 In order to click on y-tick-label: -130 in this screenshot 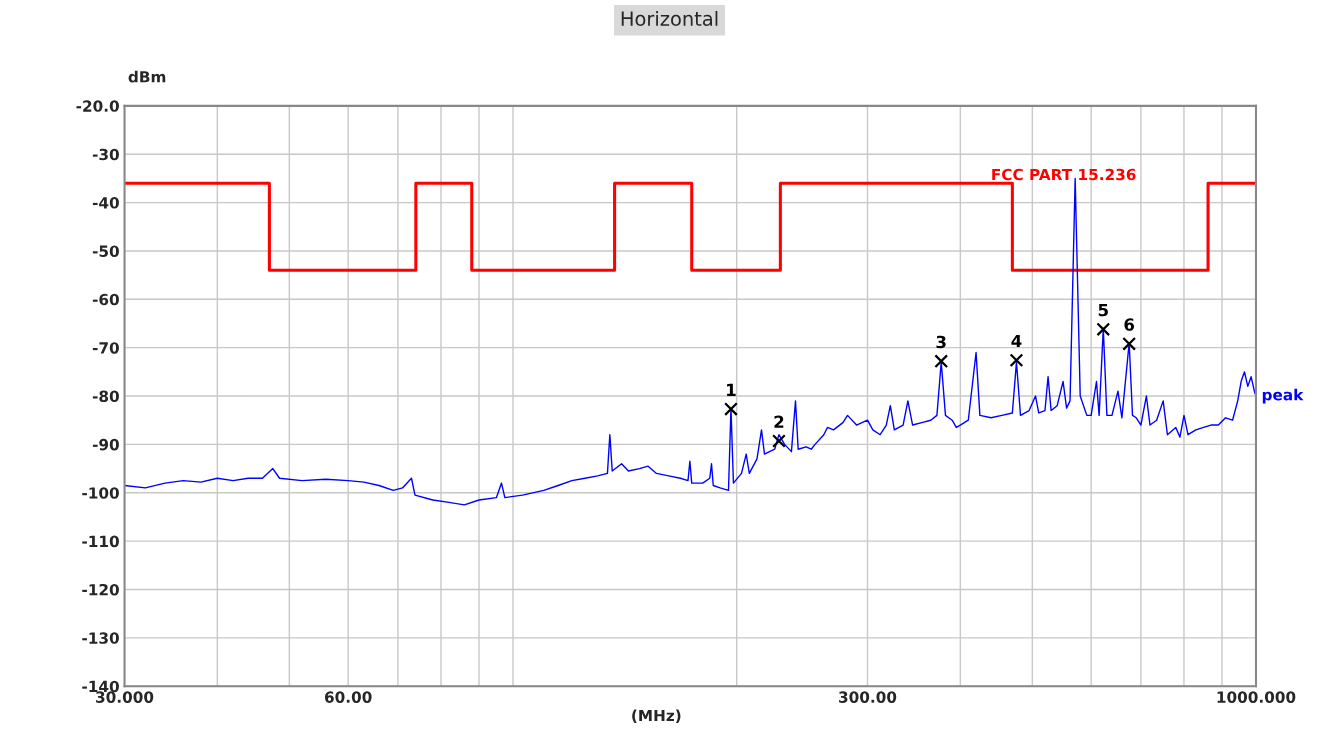, I will do `click(100, 638)`.